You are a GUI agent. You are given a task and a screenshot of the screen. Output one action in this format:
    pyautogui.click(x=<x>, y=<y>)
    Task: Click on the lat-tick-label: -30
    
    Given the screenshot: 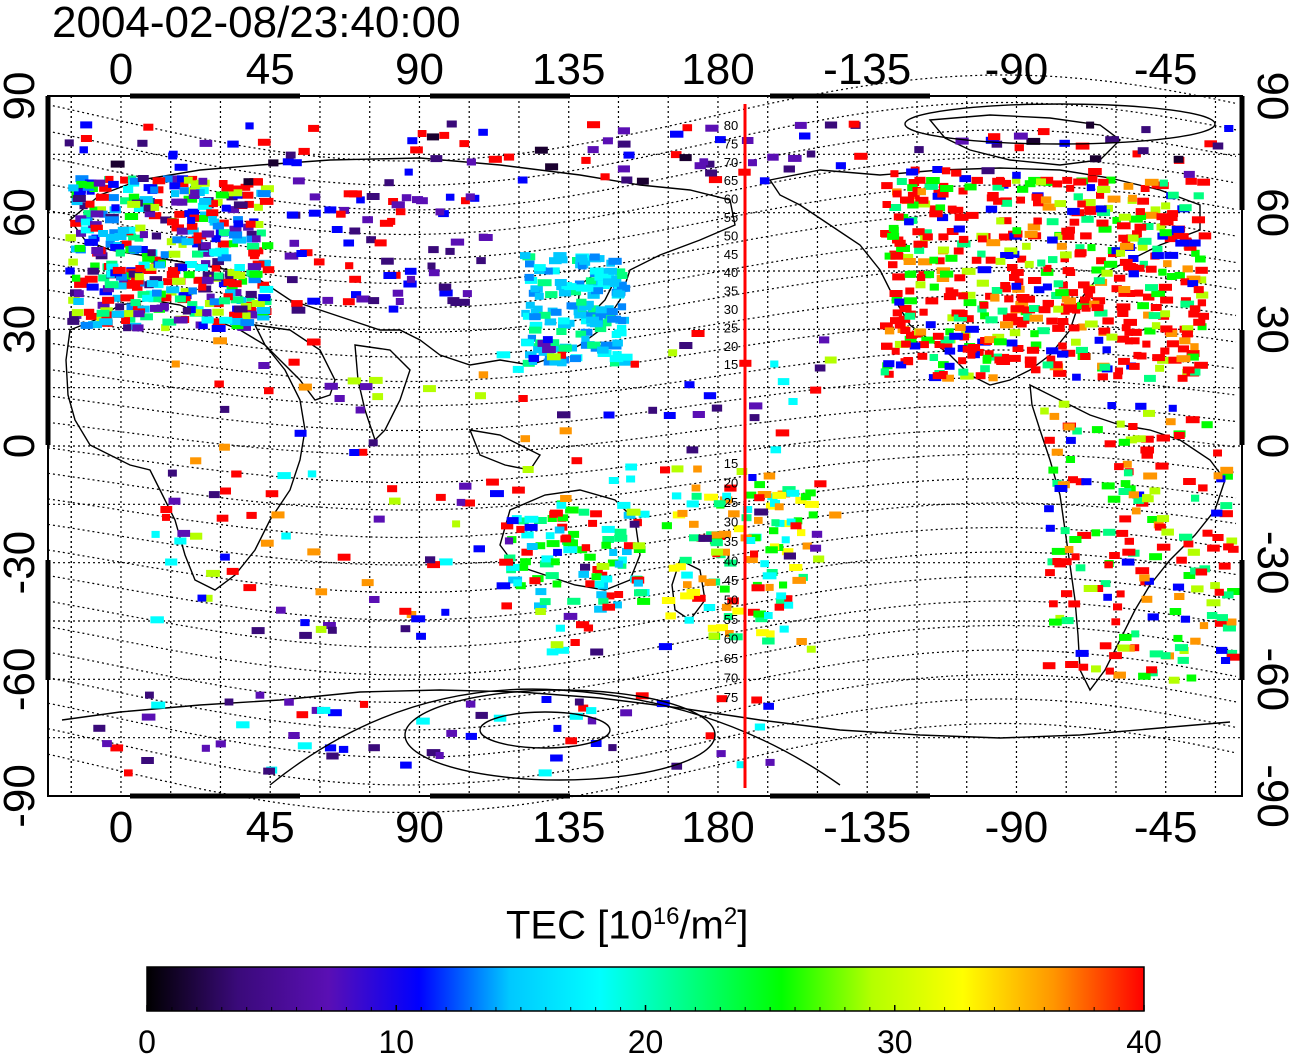 What is the action you would take?
    pyautogui.click(x=22, y=563)
    